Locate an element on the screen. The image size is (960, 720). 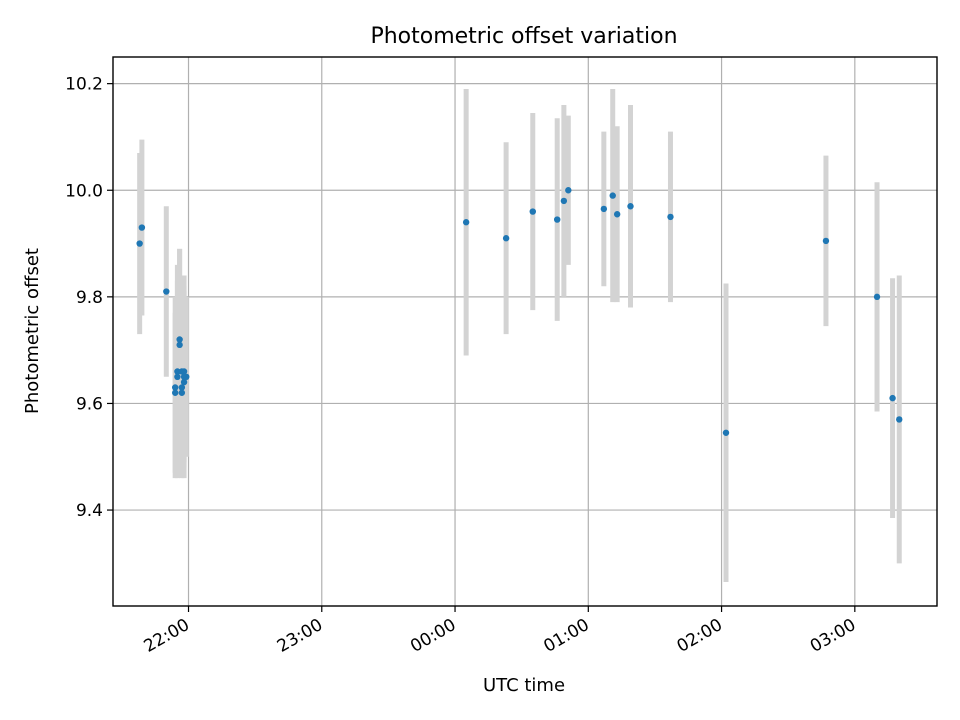
y-tick-label: 10.2 is located at coordinates (84, 85).